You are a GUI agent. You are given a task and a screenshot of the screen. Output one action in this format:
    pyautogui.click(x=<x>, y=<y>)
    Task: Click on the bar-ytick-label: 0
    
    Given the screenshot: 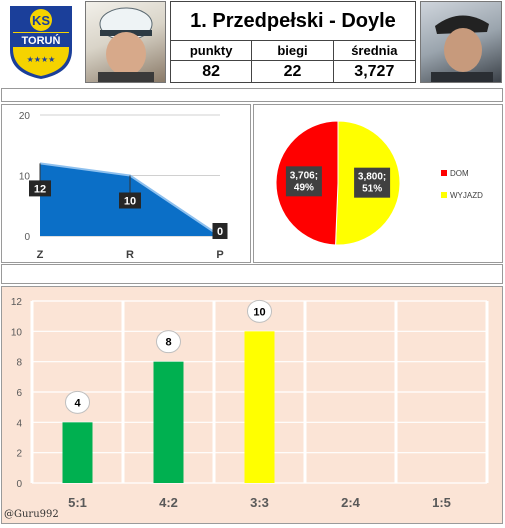 What is the action you would take?
    pyautogui.click(x=19, y=484)
    